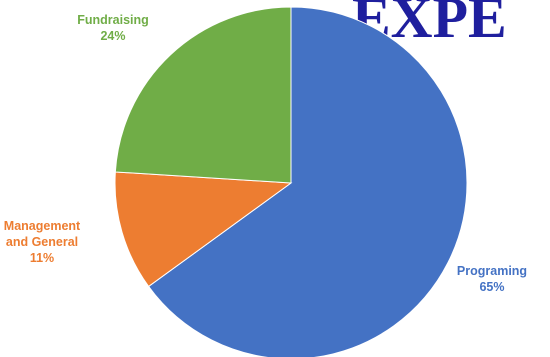 The image size is (550, 357). I want to click on slice-label-line: Management, so click(42, 226).